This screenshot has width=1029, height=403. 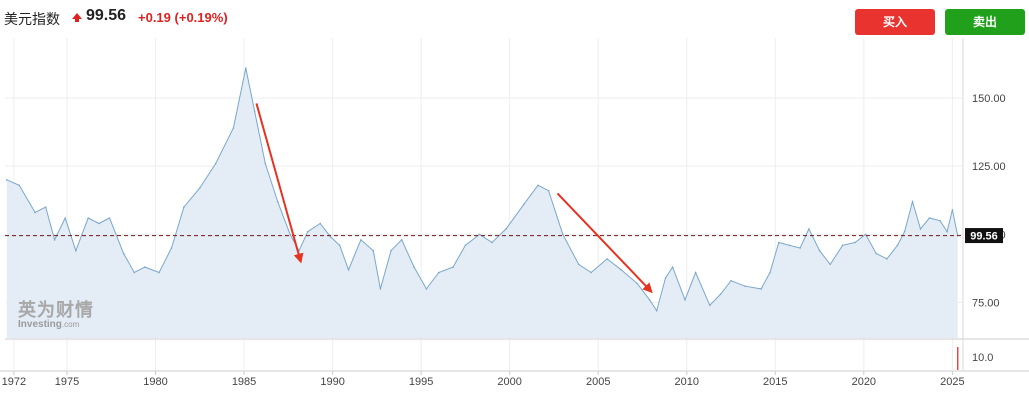 What do you see at coordinates (982, 358) in the screenshot?
I see `volume-tick-label: 10.0` at bounding box center [982, 358].